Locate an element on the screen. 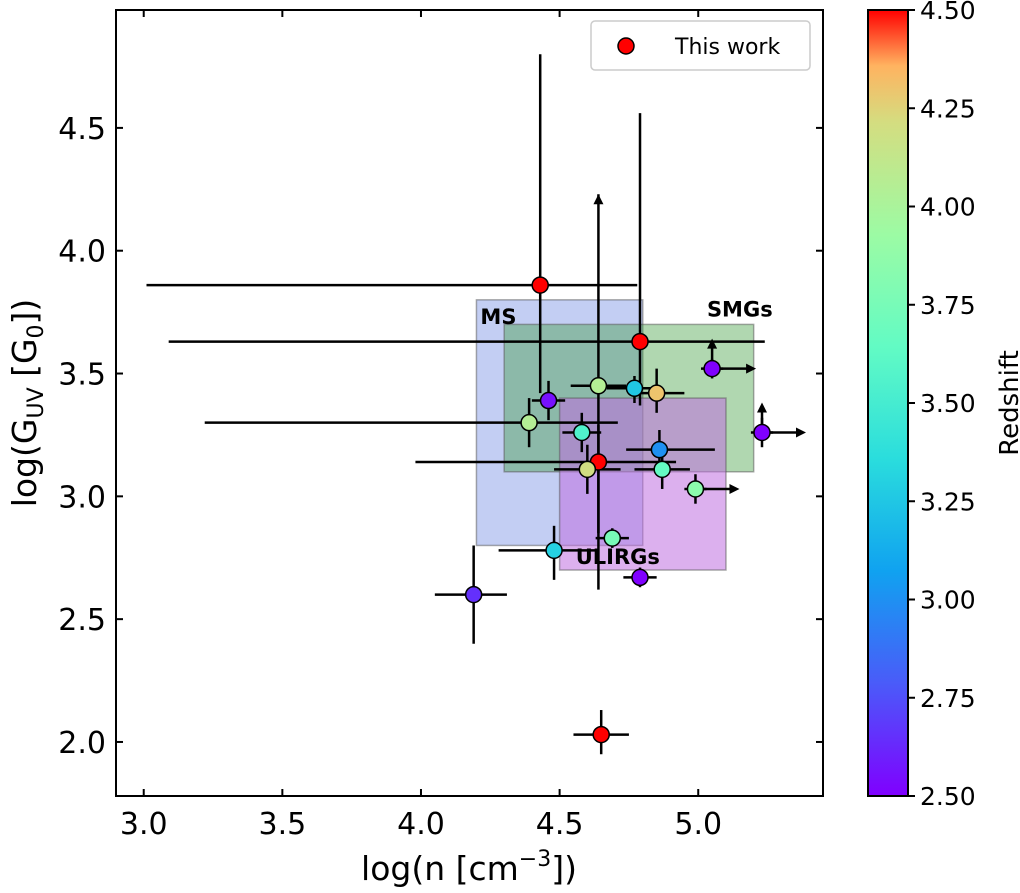 This screenshot has width=1020, height=893. x-tick-label: 3.5 is located at coordinates (282, 824).